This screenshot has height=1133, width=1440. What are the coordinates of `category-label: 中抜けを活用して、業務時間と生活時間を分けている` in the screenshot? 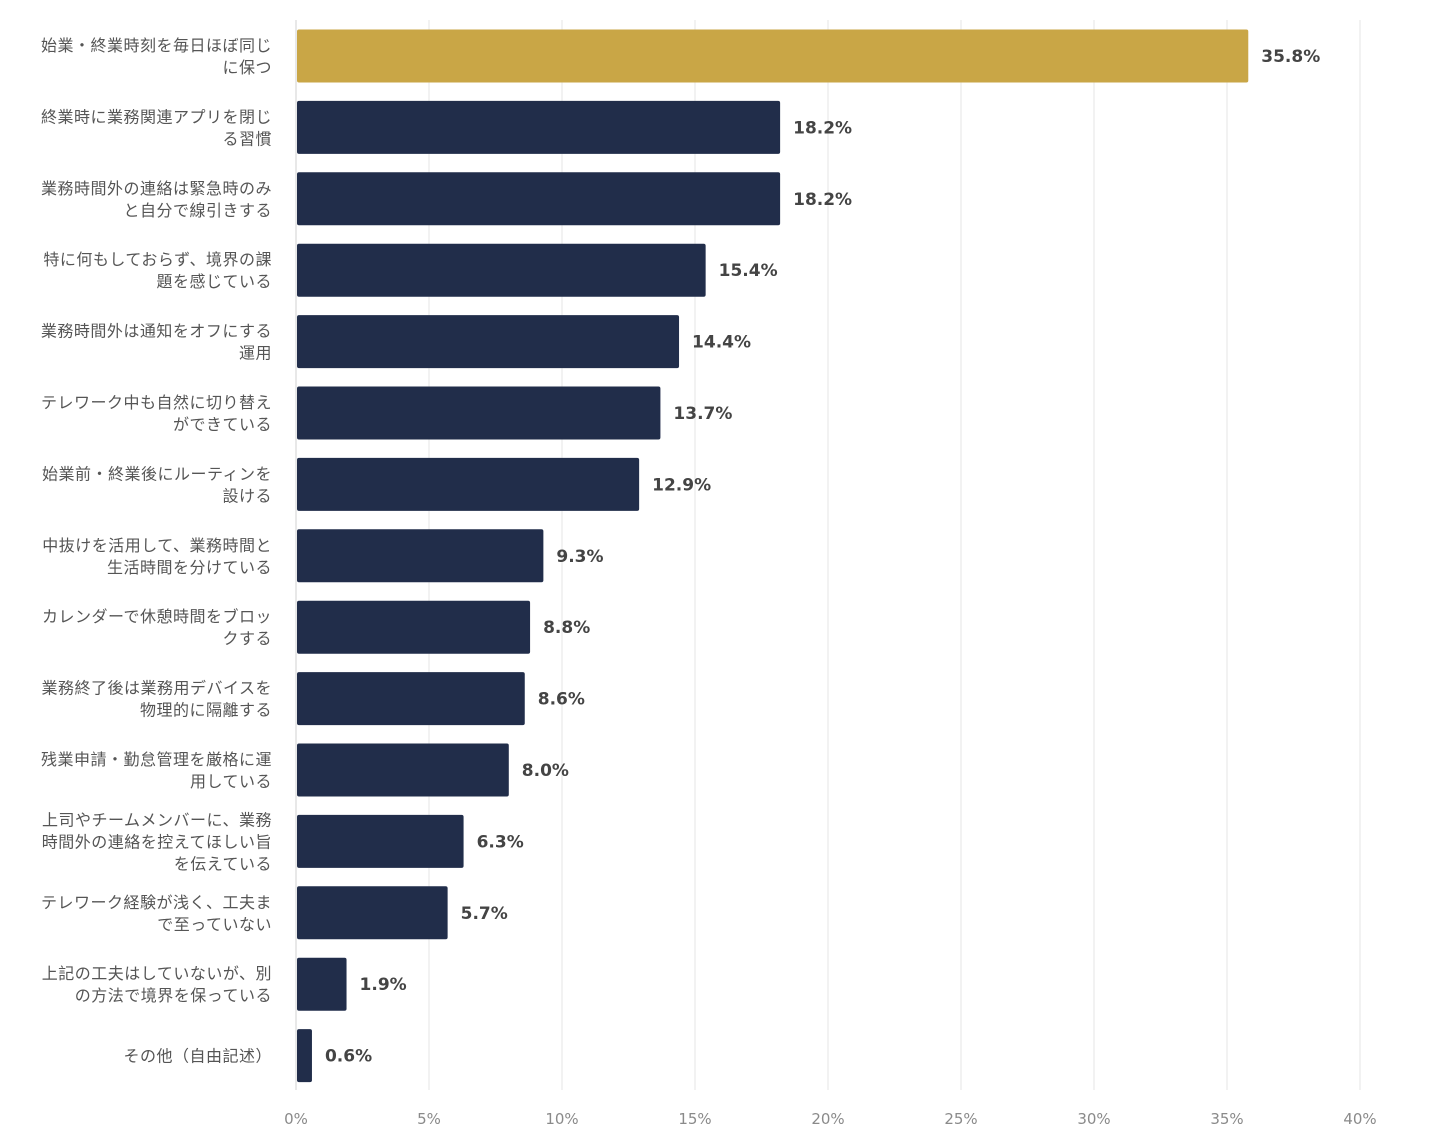 It's located at (157, 556).